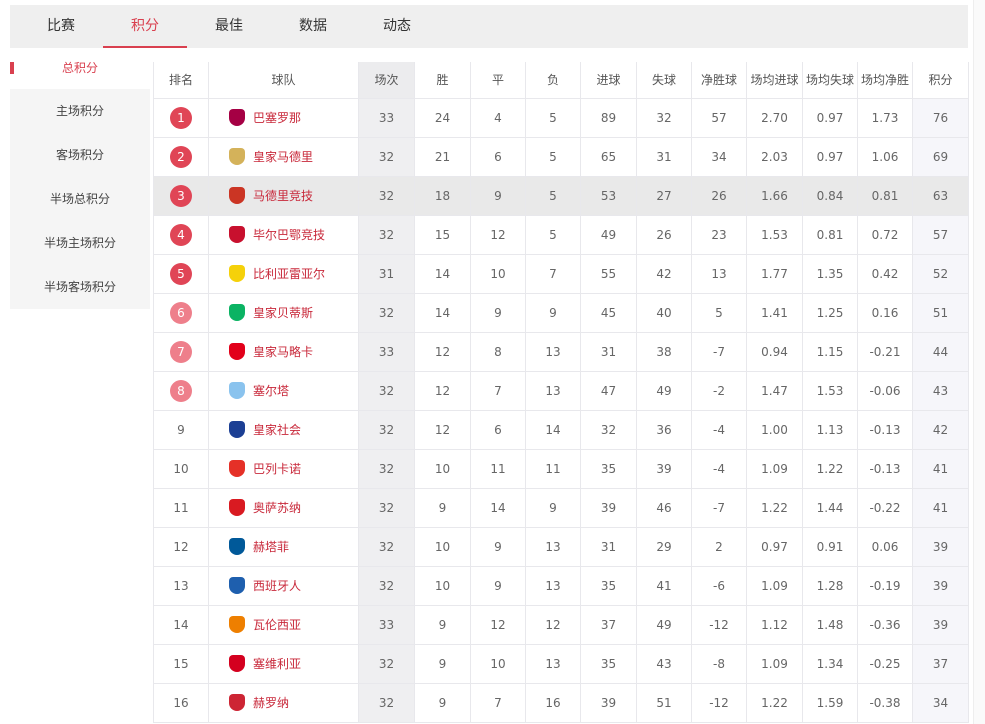  I want to click on stat-cell: -0.06, so click(885, 390).